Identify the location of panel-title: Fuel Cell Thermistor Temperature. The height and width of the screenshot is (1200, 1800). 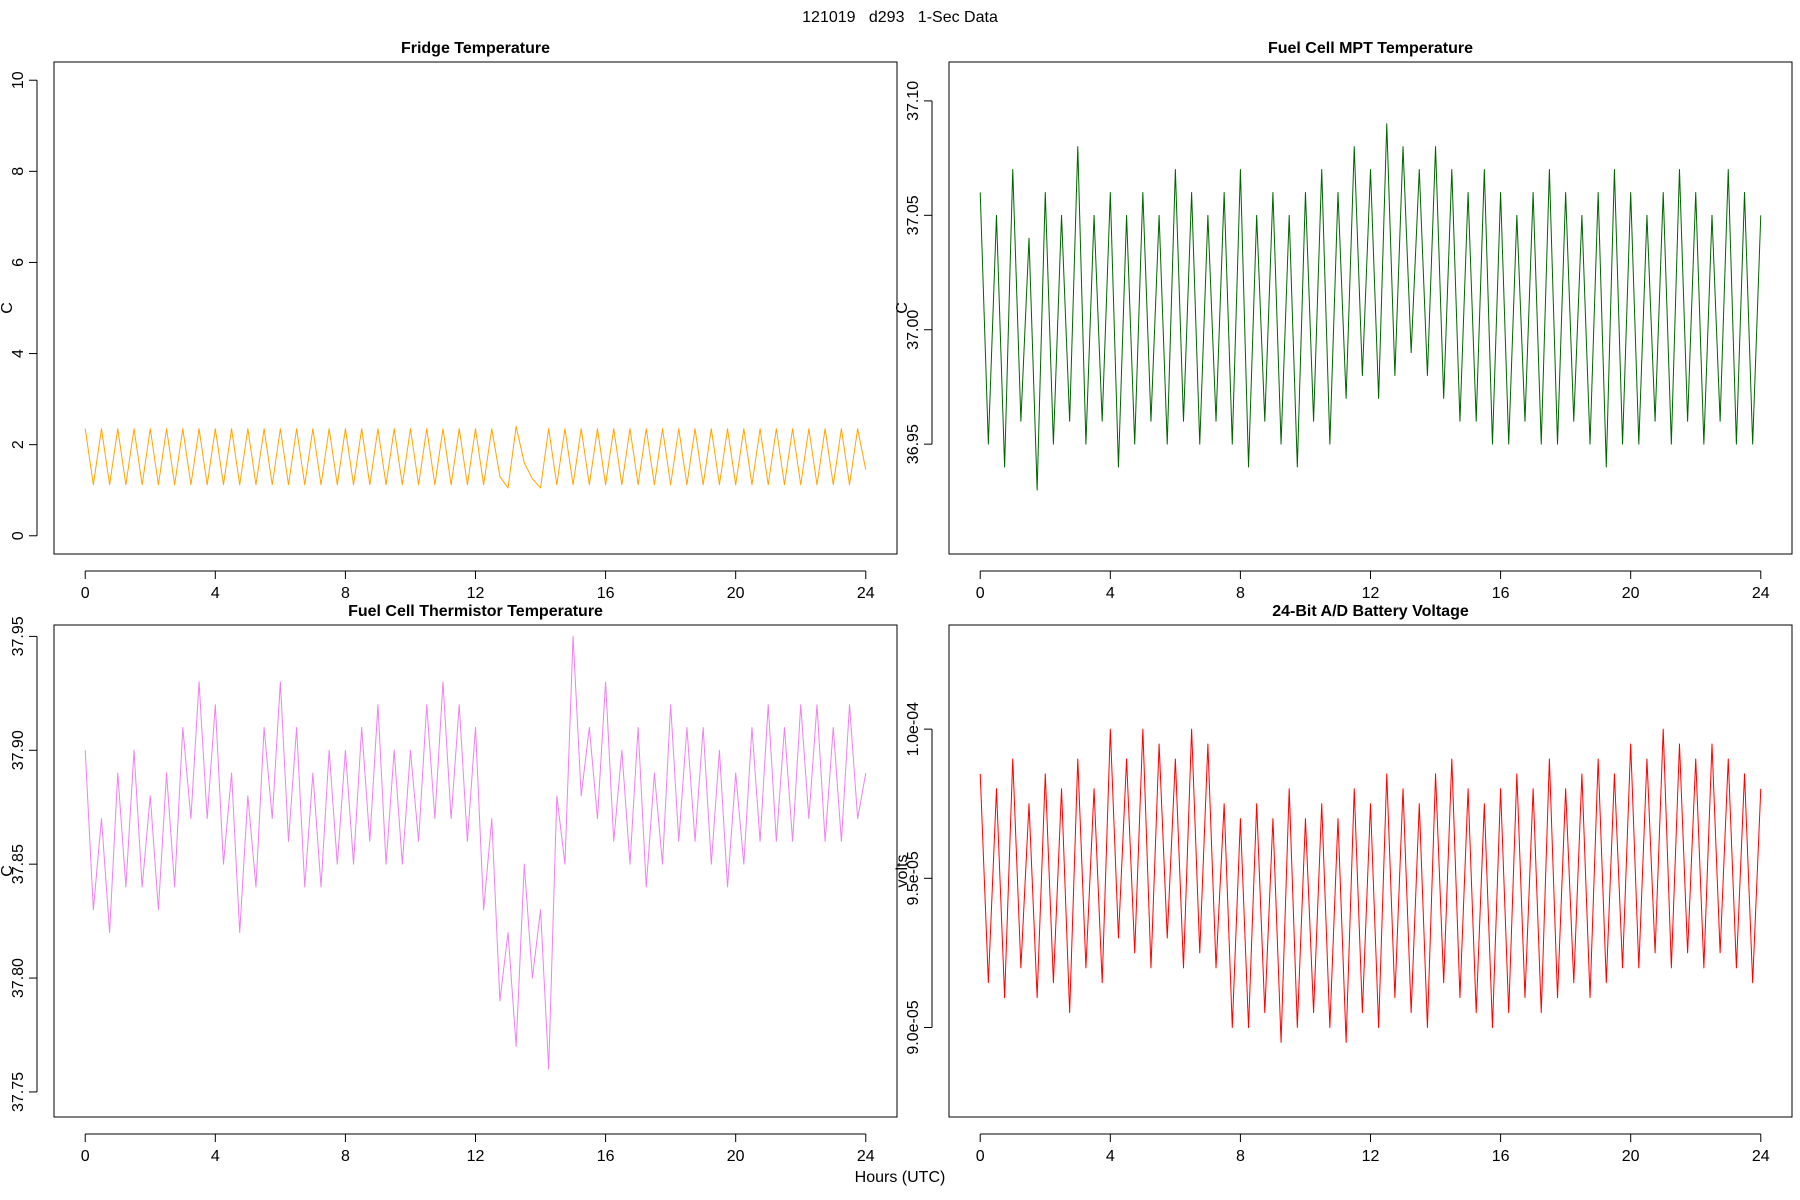
(475, 611).